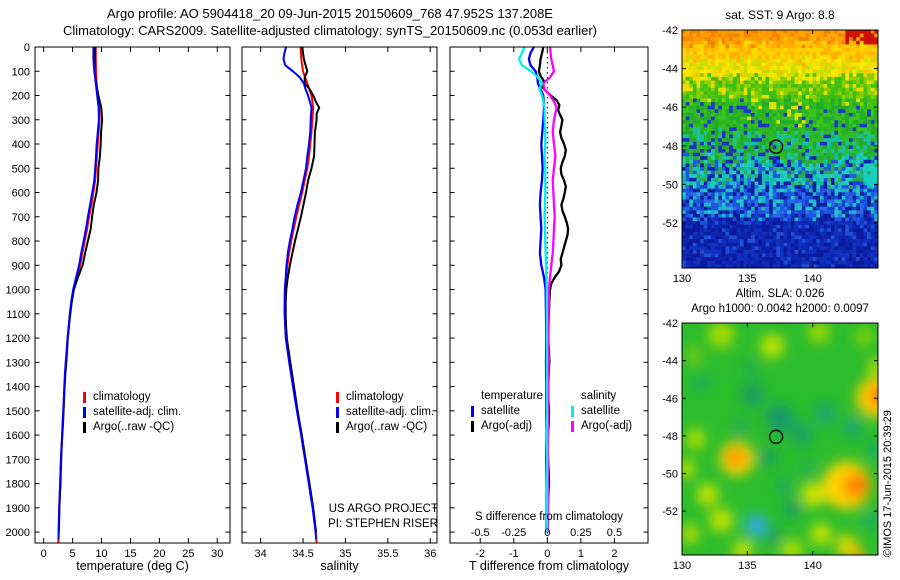 The image size is (900, 580). What do you see at coordinates (513, 533) in the screenshot?
I see `s-tick-label: -0.25` at bounding box center [513, 533].